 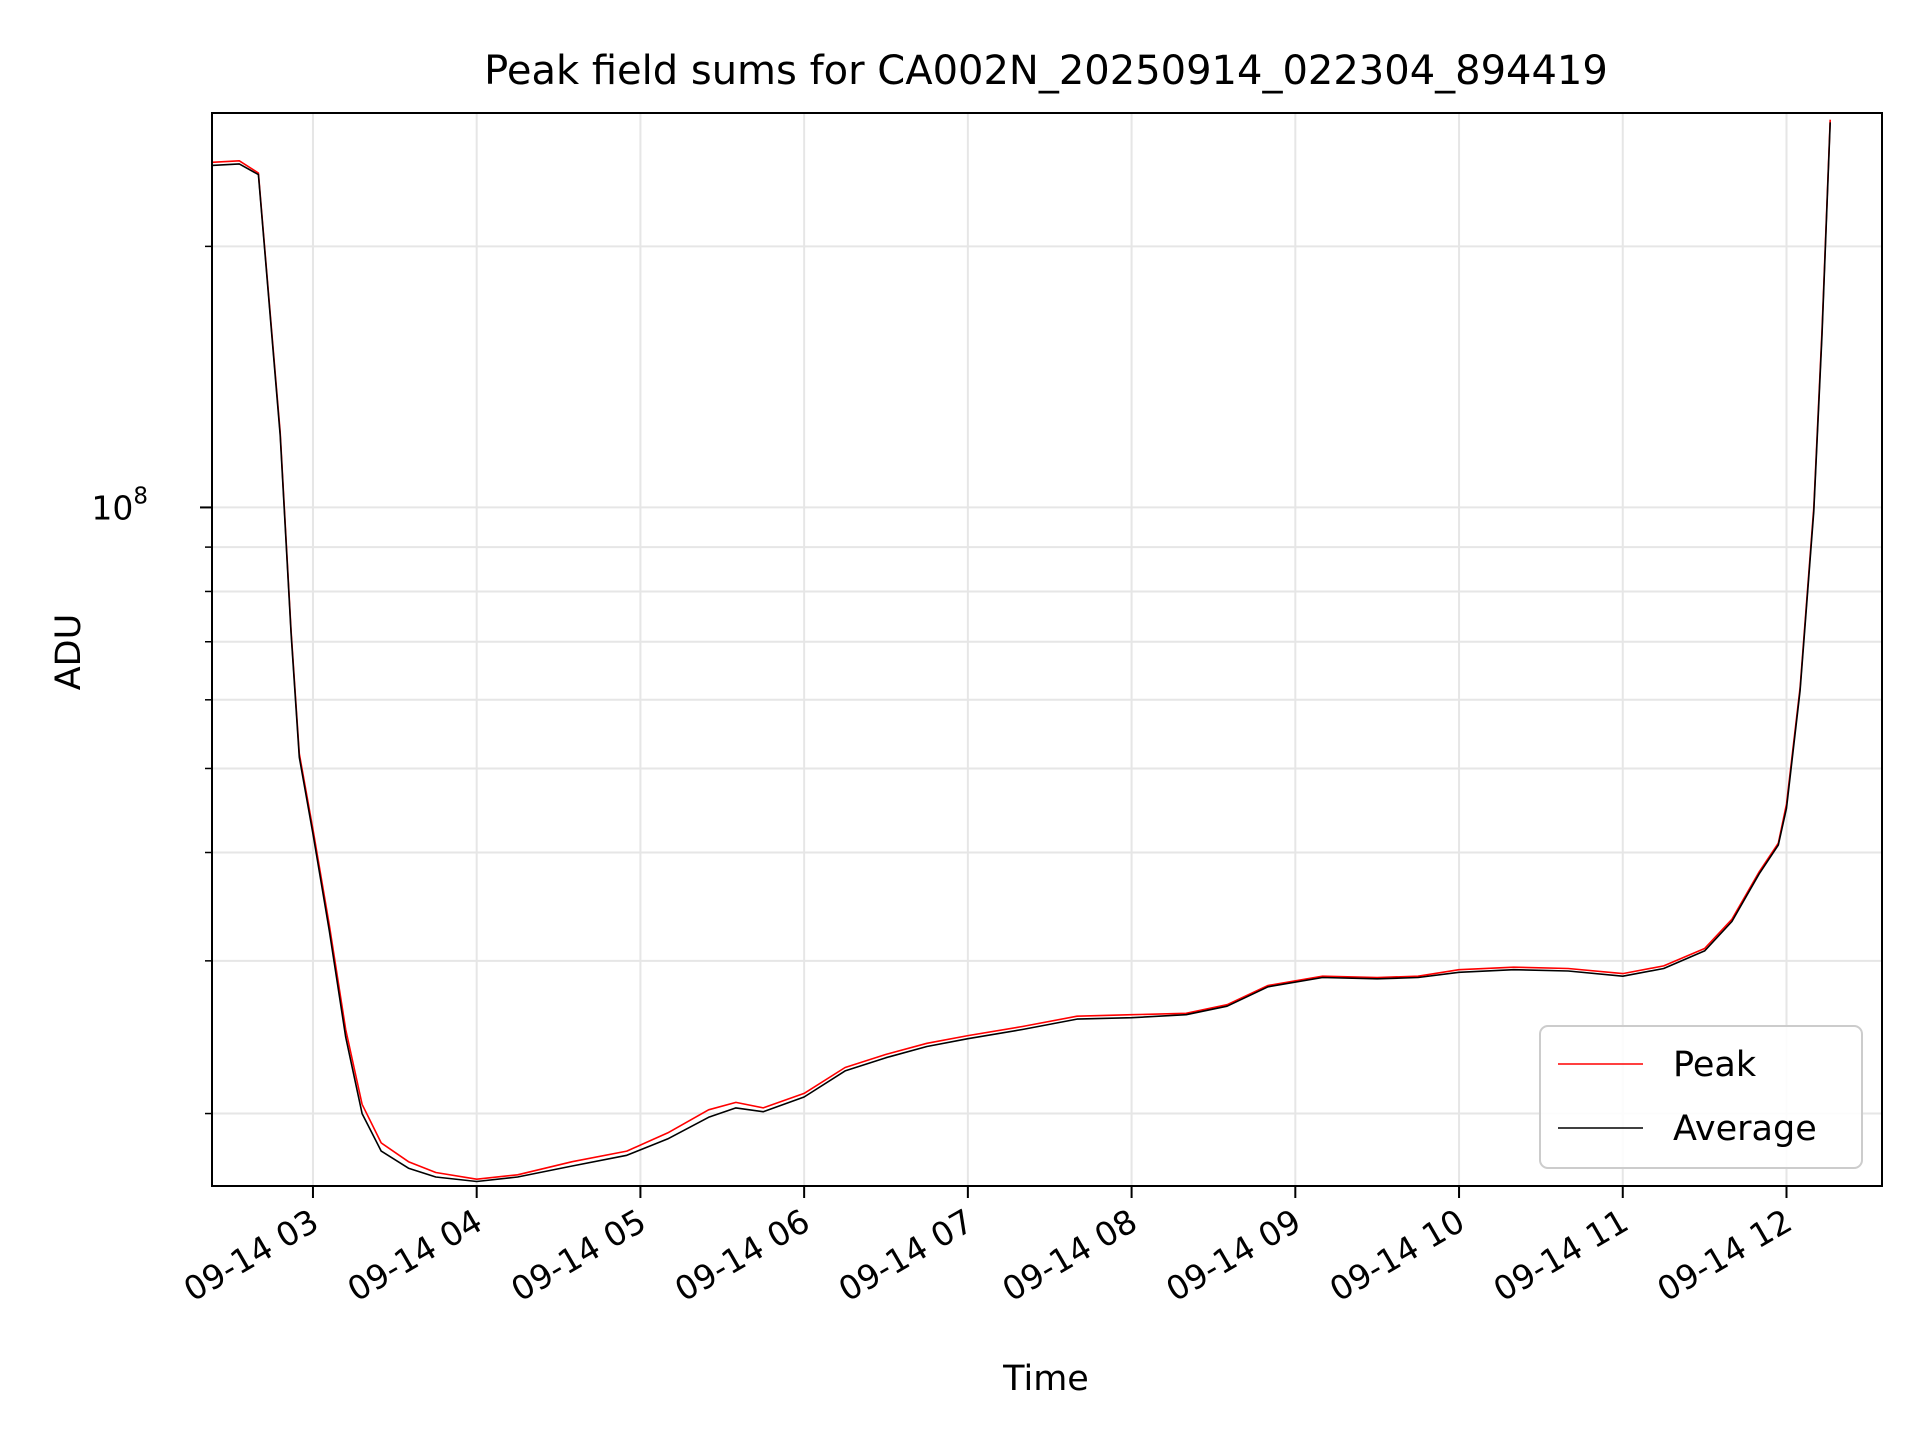 I want to click on y-tick-label-1e8: 108, so click(x=119, y=505).